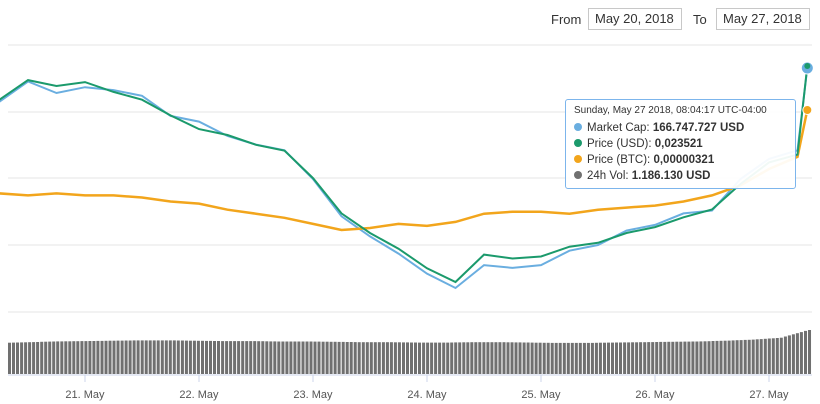 This screenshot has width=820, height=404. Describe the element at coordinates (618, 128) in the screenshot. I see `tooltip-label: Market Cap:` at that location.